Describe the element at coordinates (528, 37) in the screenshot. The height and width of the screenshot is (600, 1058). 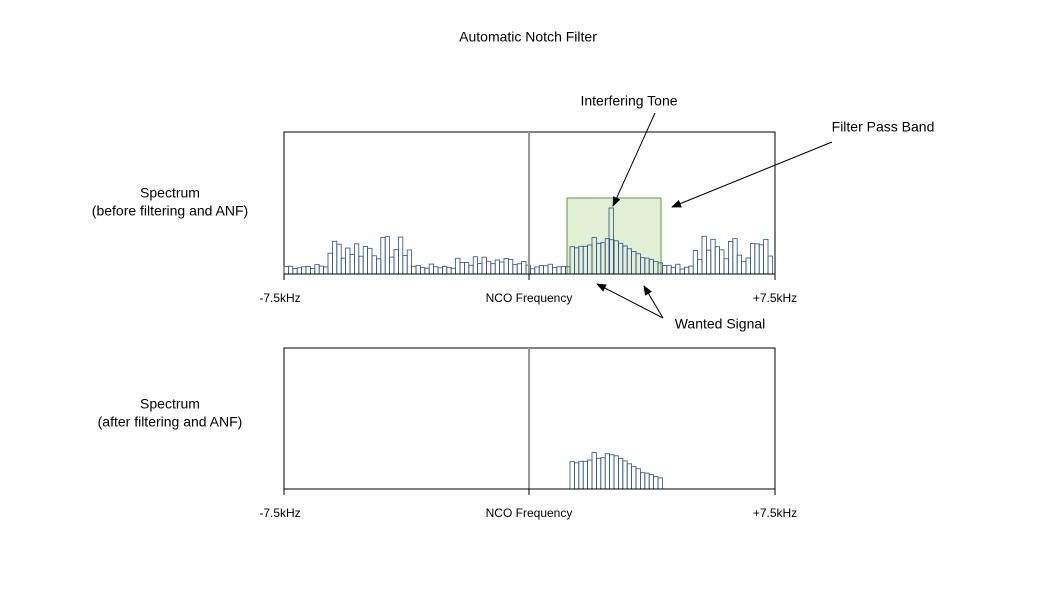
I see `title: Automatic Notch Filter` at that location.